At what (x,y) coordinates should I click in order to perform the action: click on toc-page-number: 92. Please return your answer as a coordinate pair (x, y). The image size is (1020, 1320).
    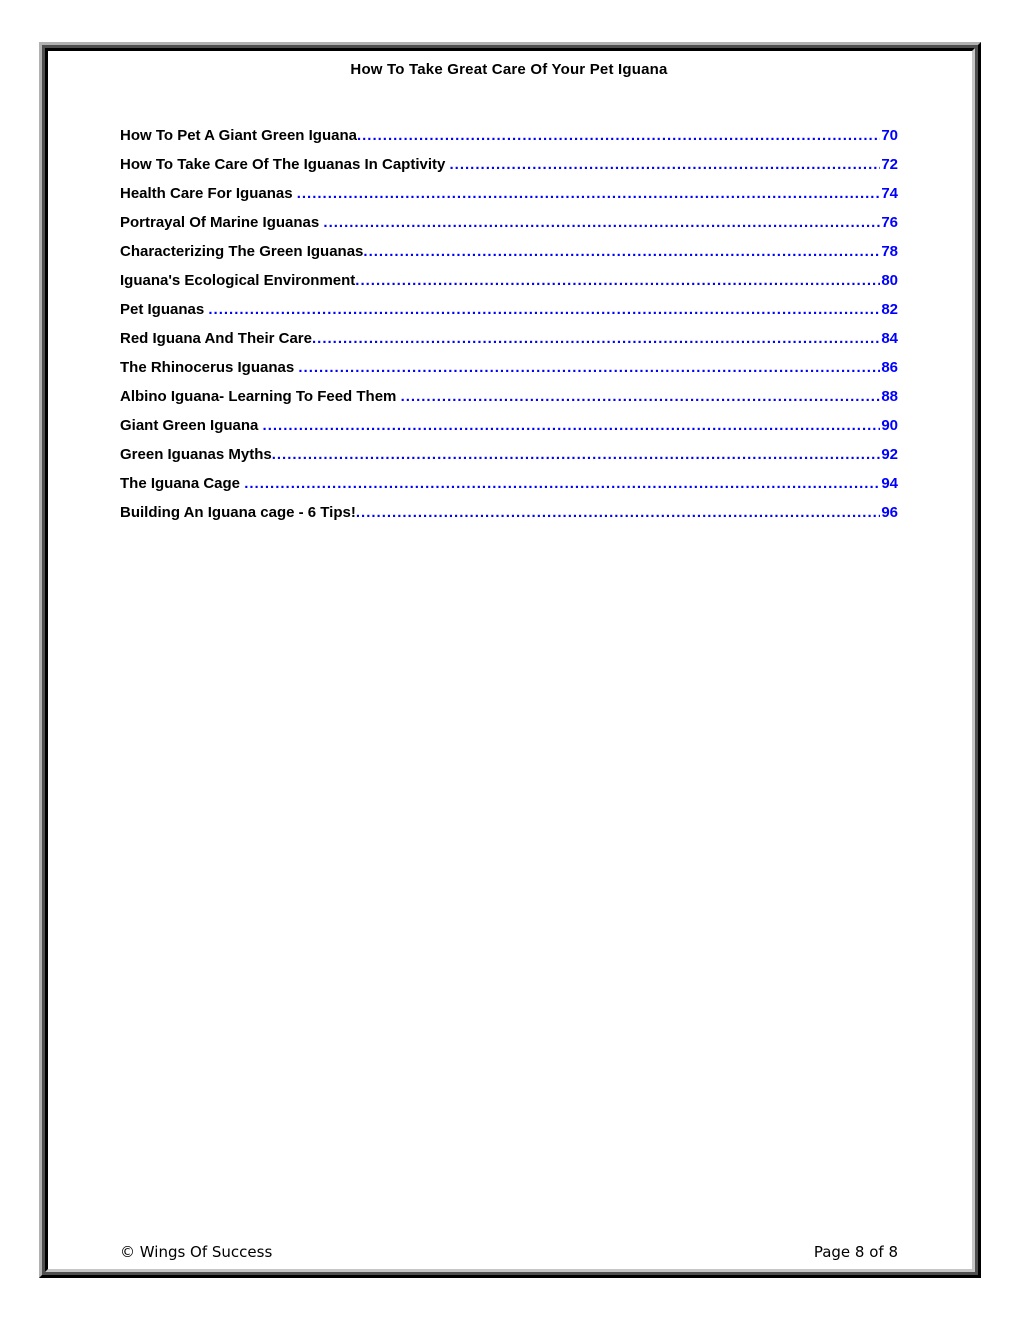
    Looking at the image, I should click on (889, 454).